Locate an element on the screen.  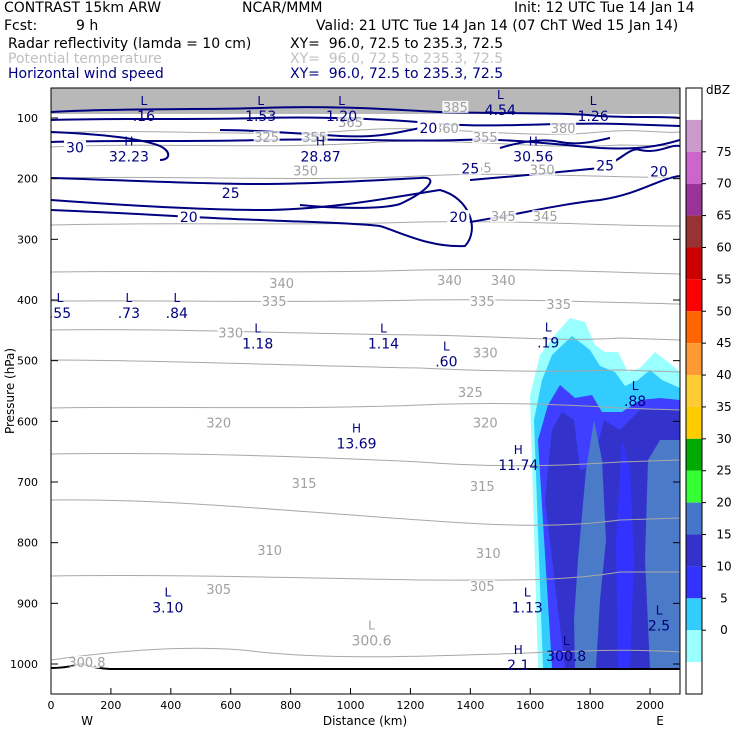
colorbar-level-label: 15 is located at coordinates (723, 535).